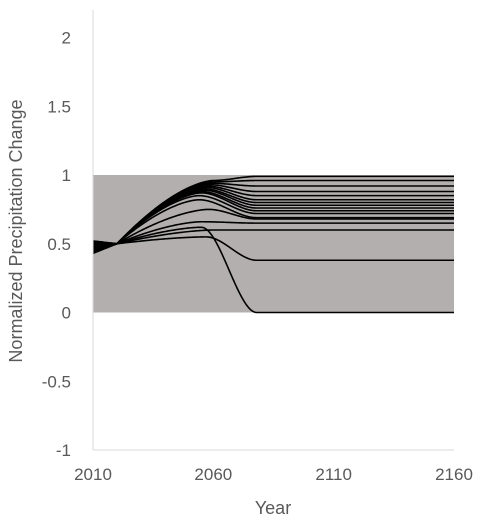 The width and height of the screenshot is (480, 520). Describe the element at coordinates (63, 450) in the screenshot. I see `y-tick-label: -1` at that location.